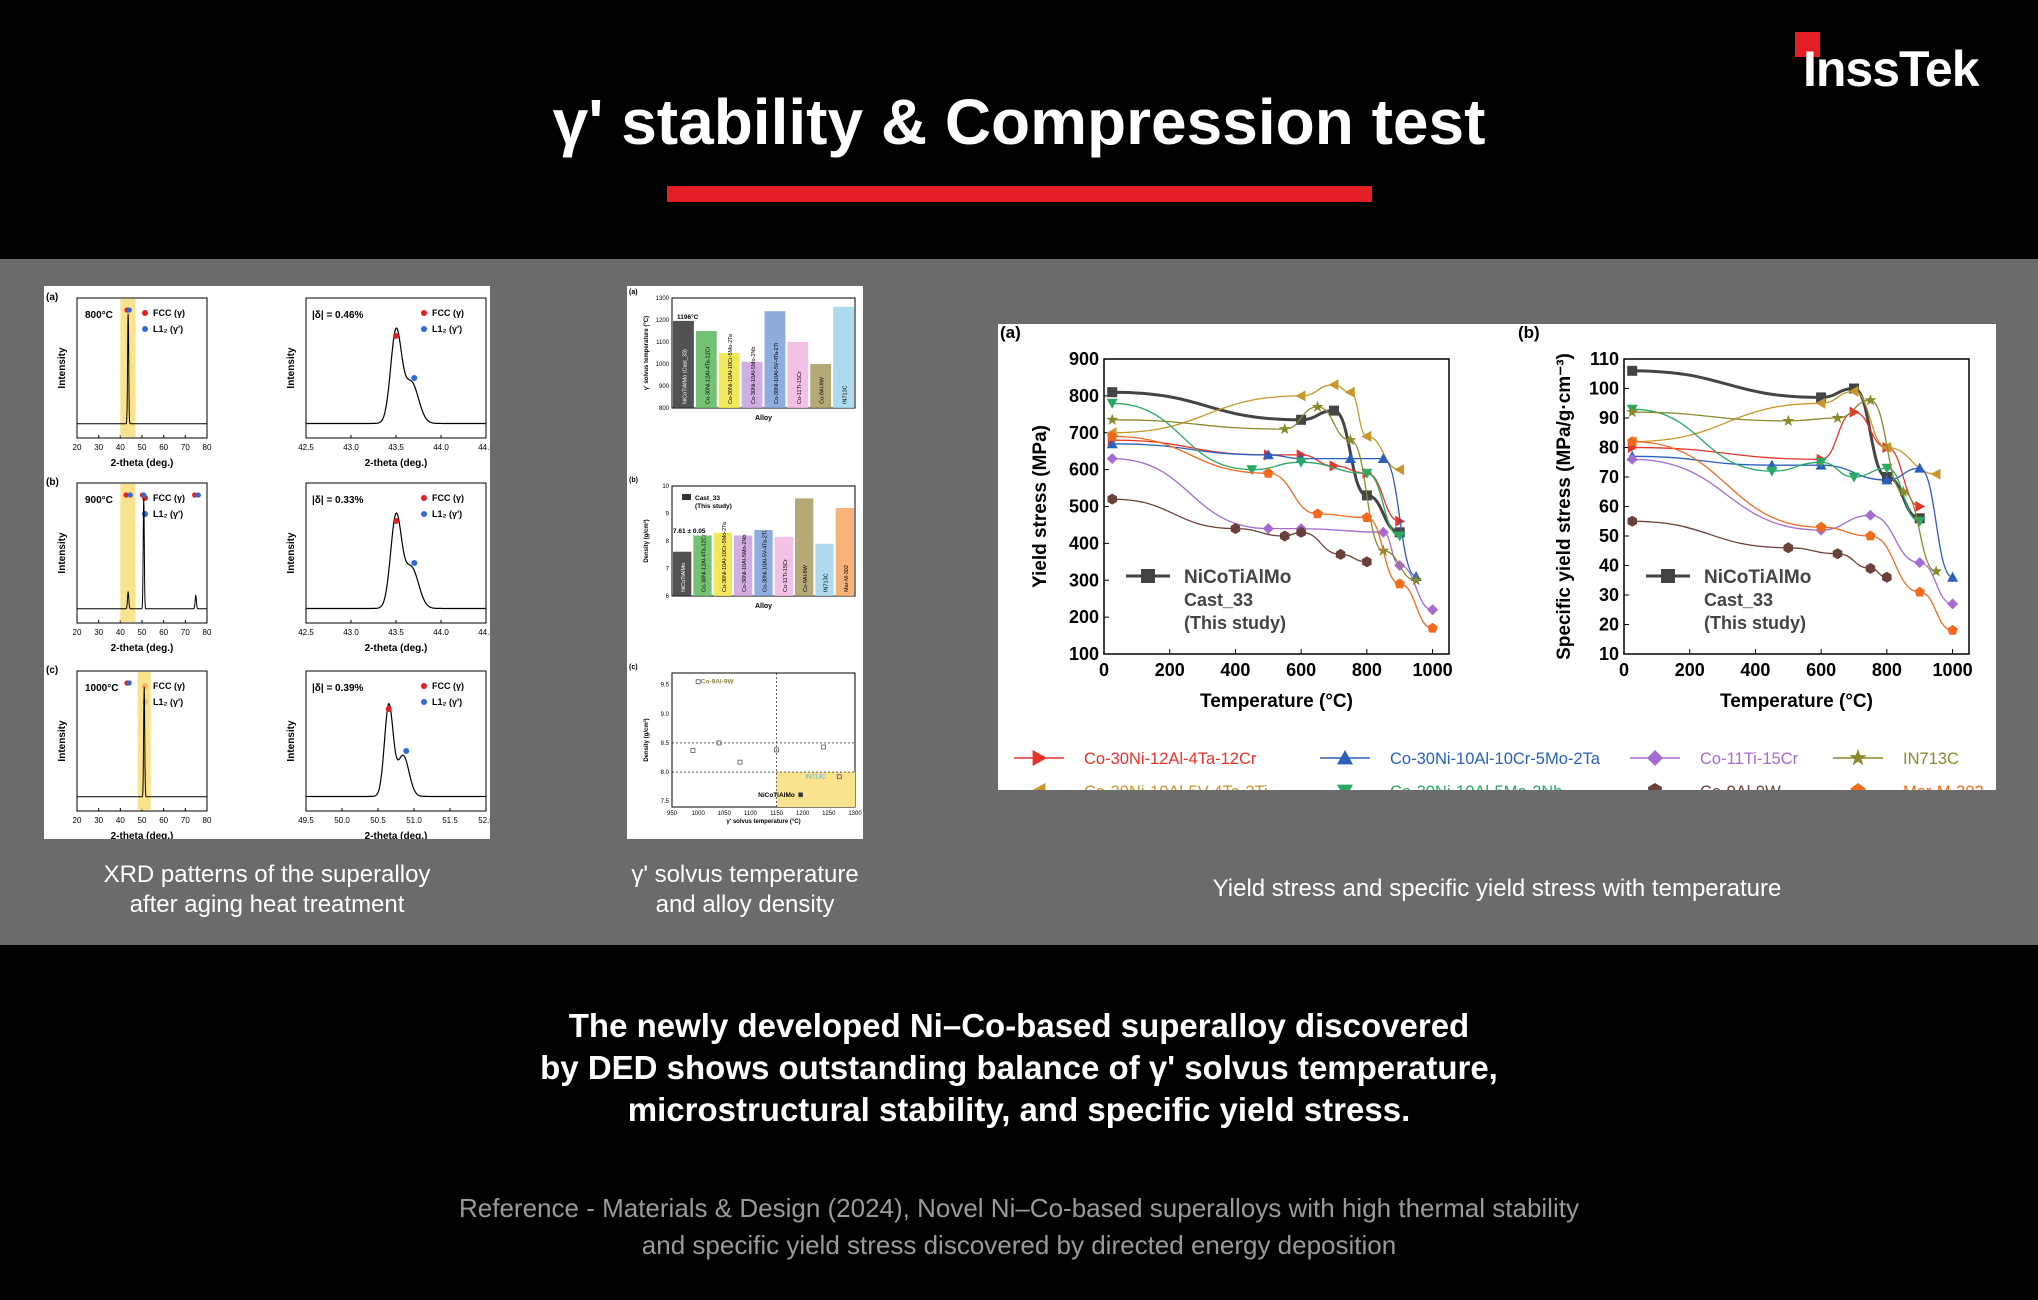 This screenshot has height=1300, width=2038. I want to click on density-chart-ytick: 6, so click(668, 597).